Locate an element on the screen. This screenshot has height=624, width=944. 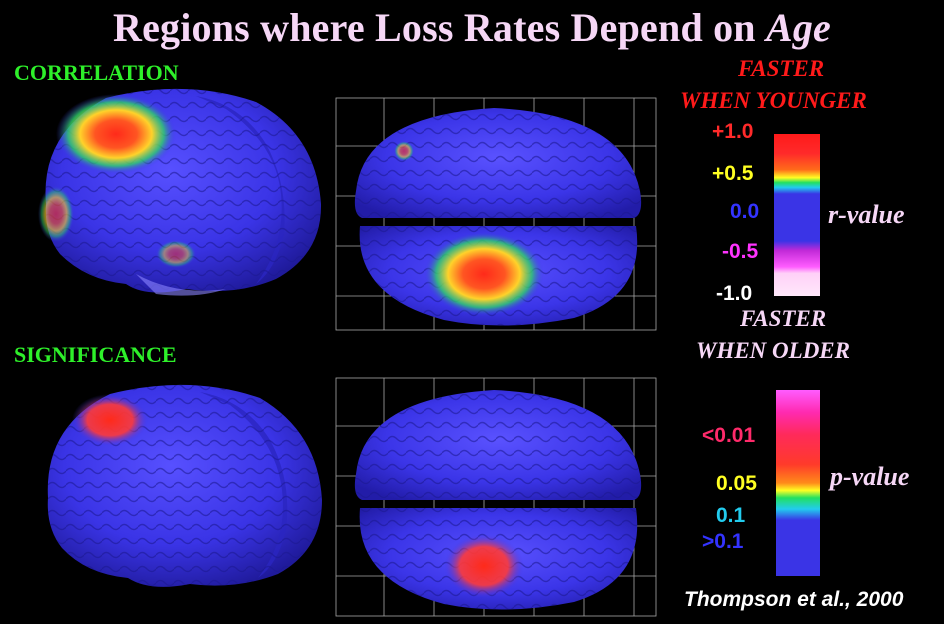
title-main: Regions where Loss Rates Depend on is located at coordinates (439, 27).